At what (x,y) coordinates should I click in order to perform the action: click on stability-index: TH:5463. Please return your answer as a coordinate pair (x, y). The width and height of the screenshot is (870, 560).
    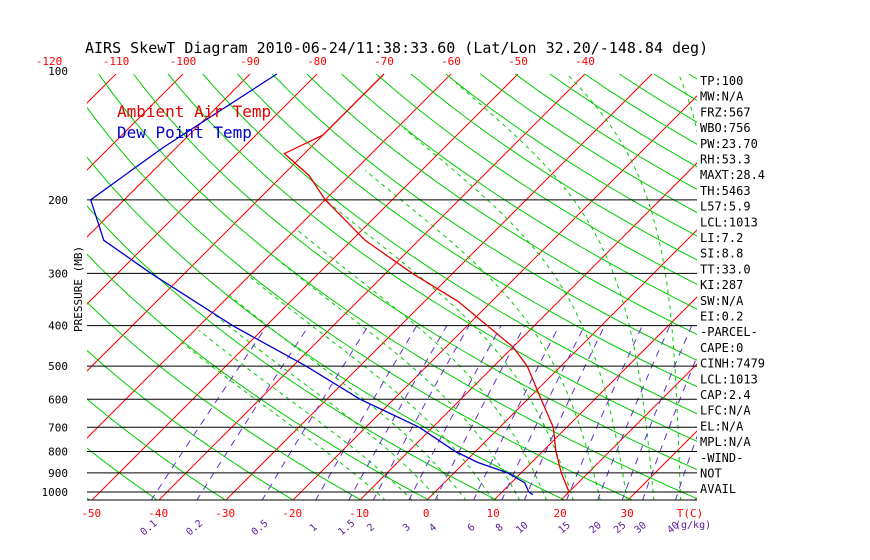
    Looking at the image, I should click on (725, 191).